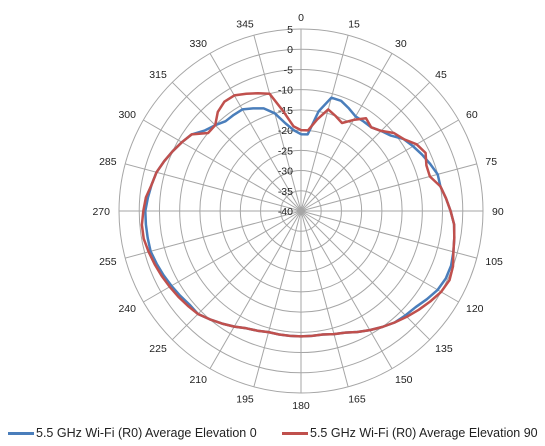  Describe the element at coordinates (301, 18) in the screenshot. I see `angle-tick-label: 0` at that location.